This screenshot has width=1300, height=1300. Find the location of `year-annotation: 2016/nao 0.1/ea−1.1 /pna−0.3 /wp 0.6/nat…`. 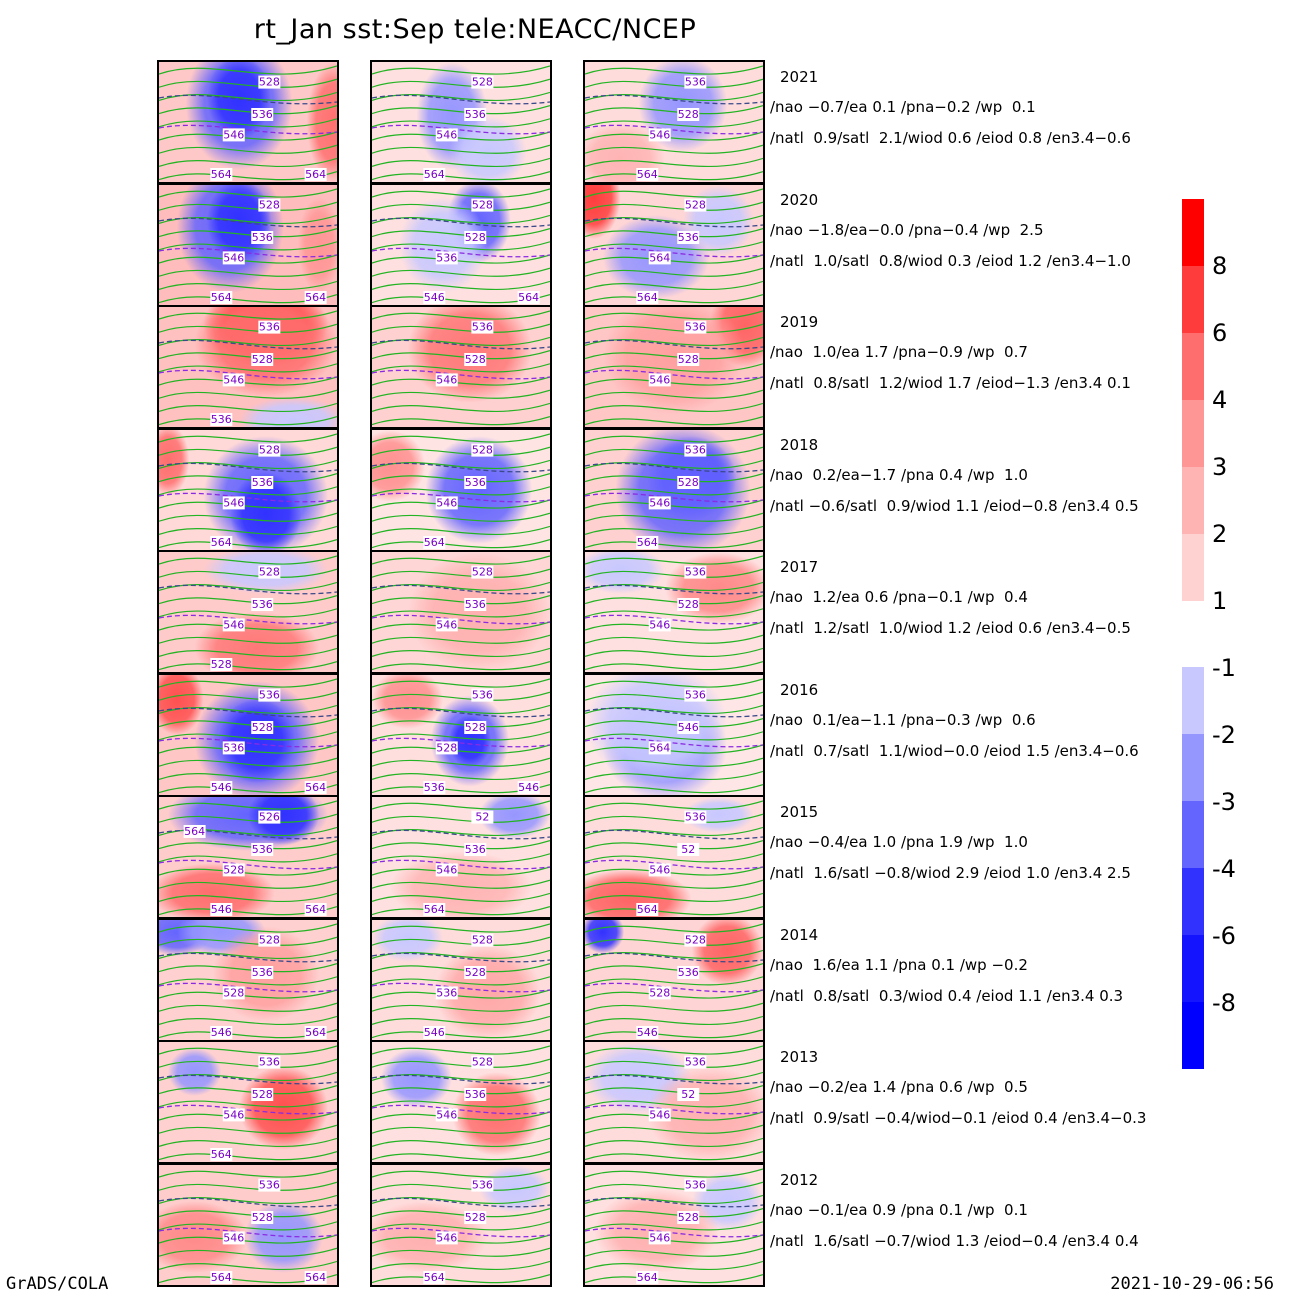

year-annotation: 2016/nao 0.1/ea−1.1 /pna−0.3 /wp 0.6/nat… is located at coordinates (985, 726).